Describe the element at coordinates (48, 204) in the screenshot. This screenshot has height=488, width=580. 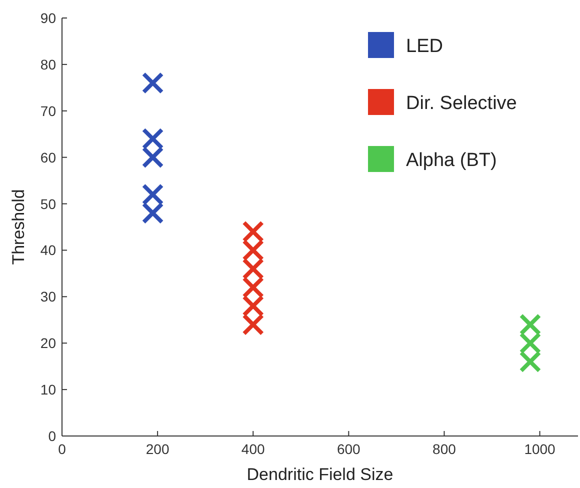
I see `y-tick-label: 50` at that location.